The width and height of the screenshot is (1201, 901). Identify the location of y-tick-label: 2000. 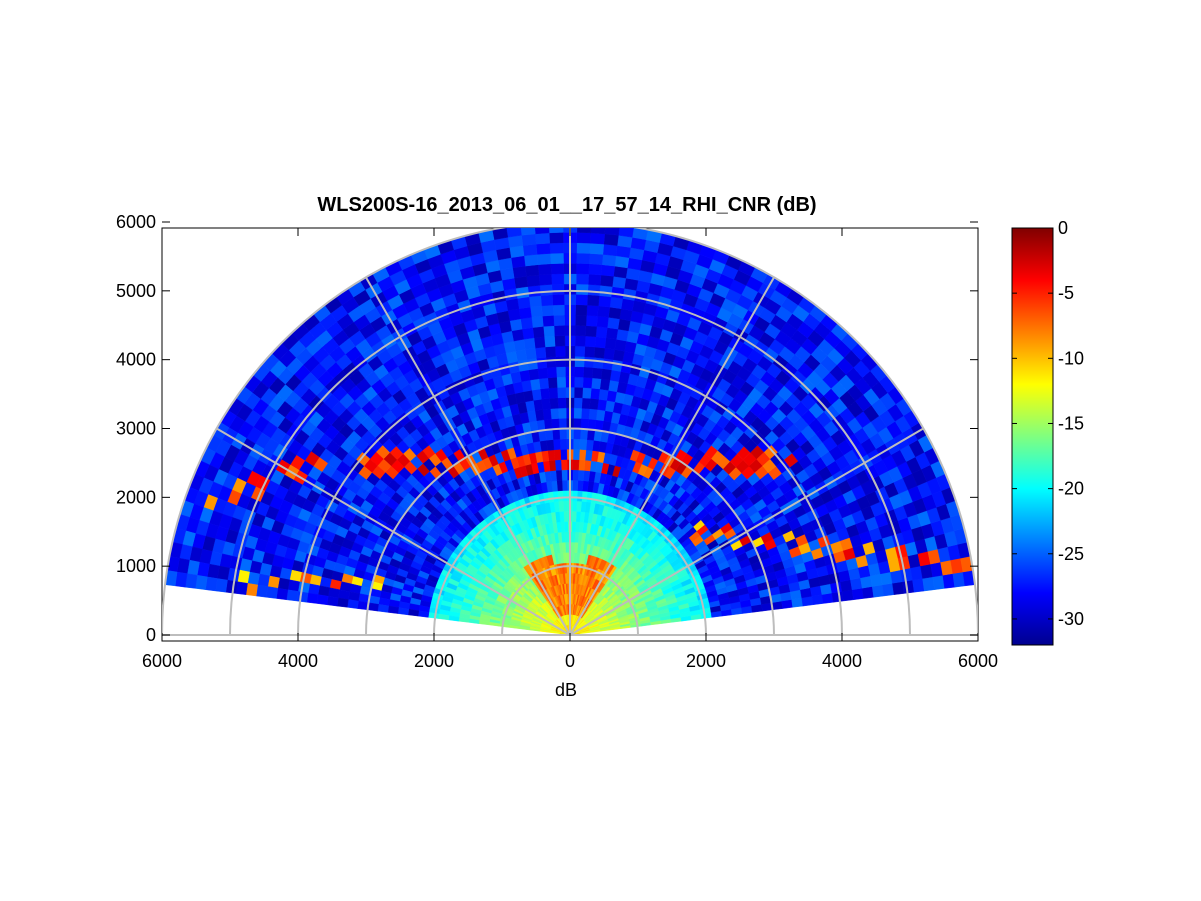
(136, 497).